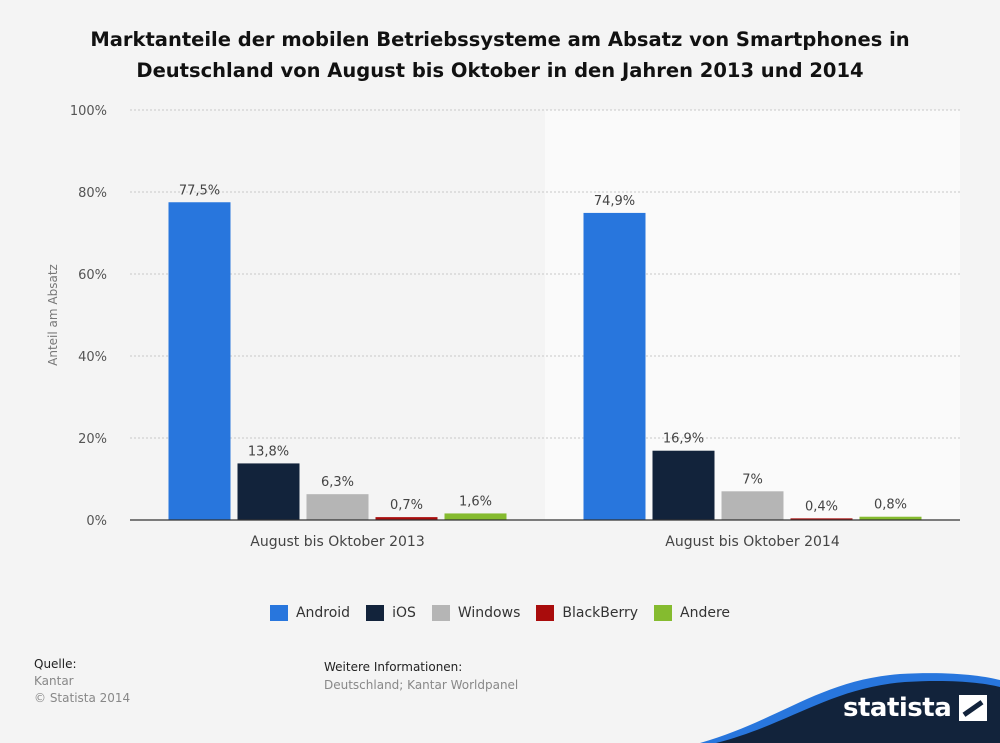 Image resolution: width=1000 pixels, height=743 pixels. What do you see at coordinates (337, 542) in the screenshot?
I see `x-category-label: August bis Oktober 2013` at bounding box center [337, 542].